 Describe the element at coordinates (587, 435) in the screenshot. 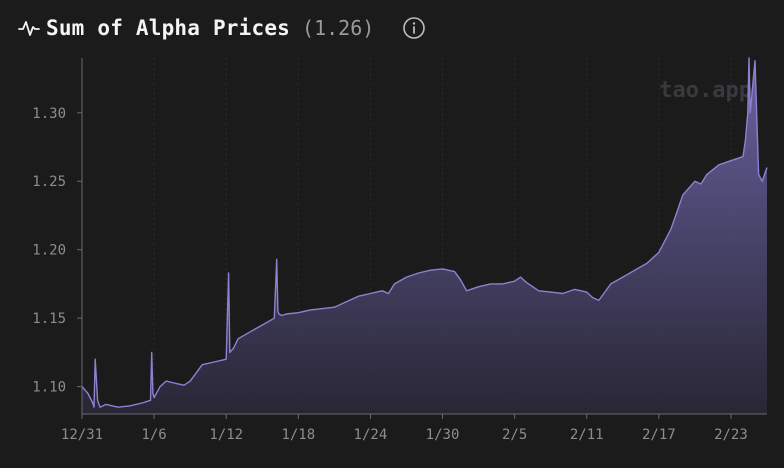

I see `x-tick-label: 2/11` at that location.